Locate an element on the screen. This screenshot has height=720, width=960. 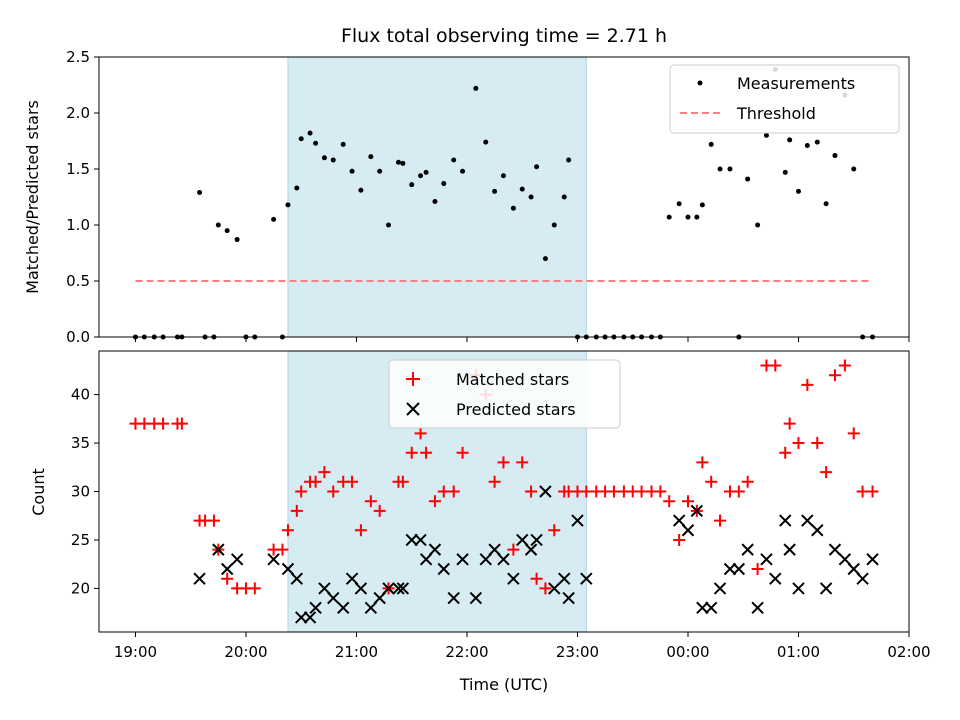
legend-predicted-marker is located at coordinates (413, 409).